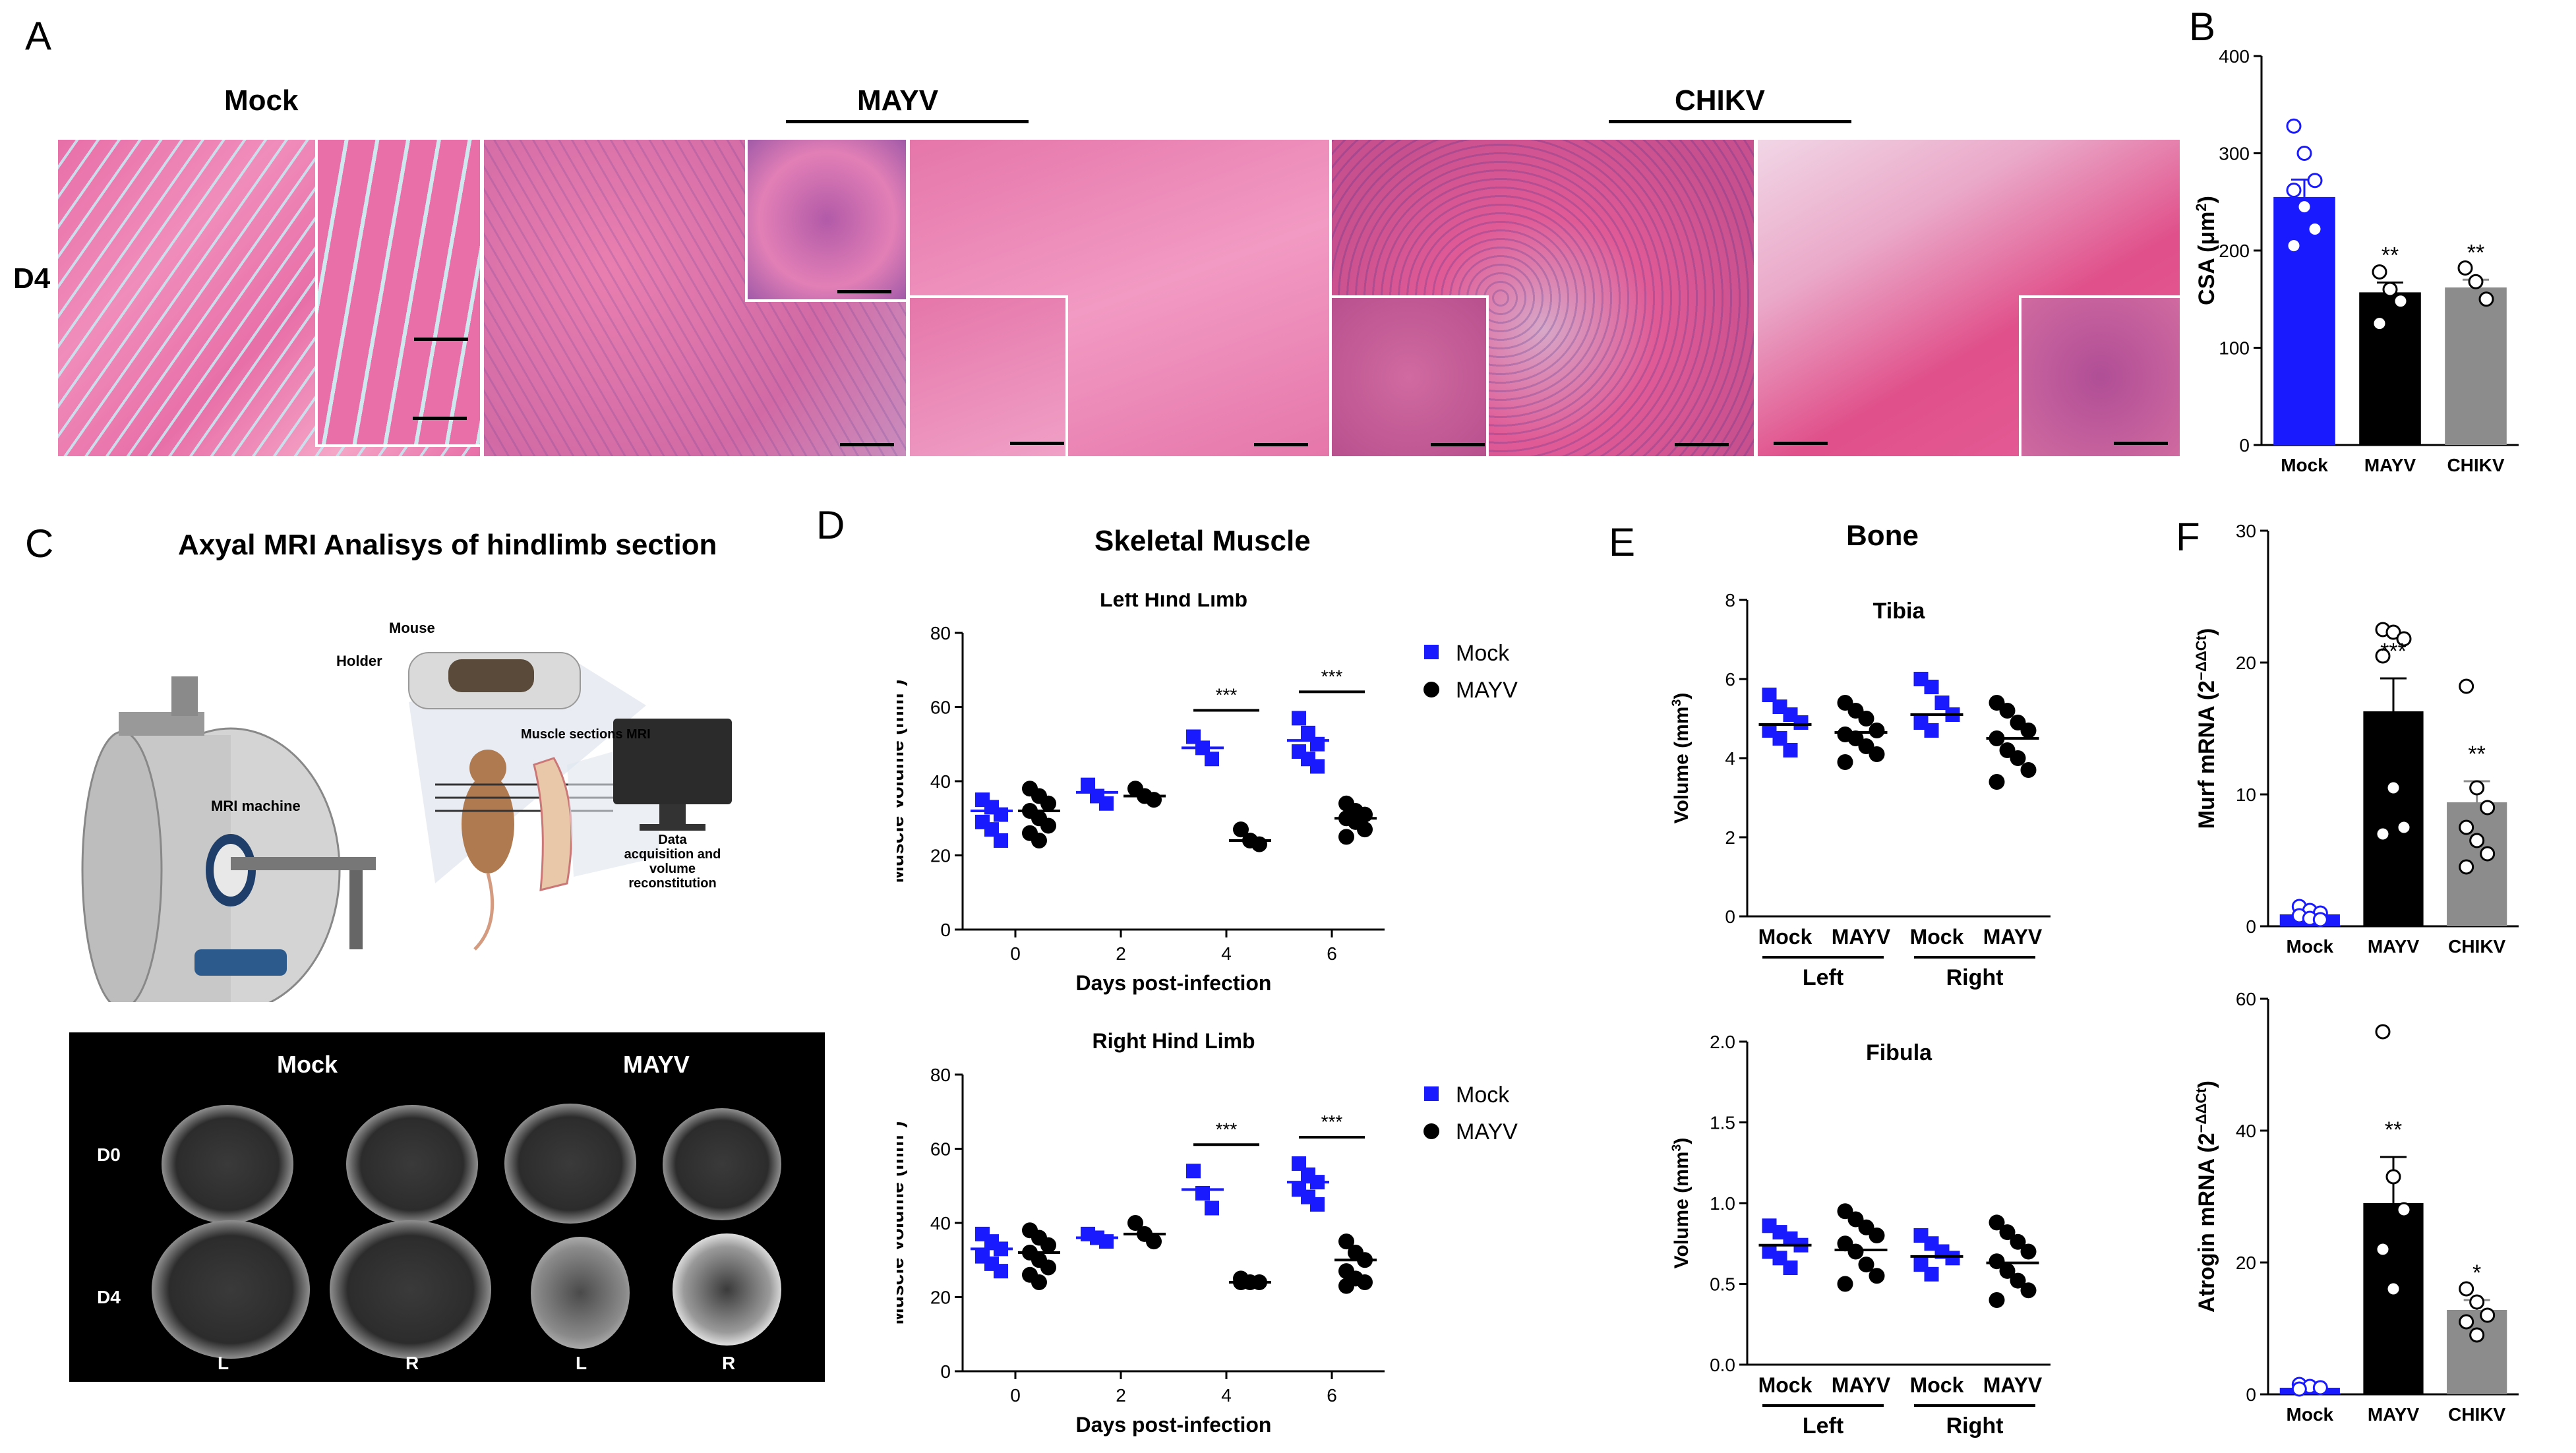 This screenshot has height=1453, width=2576. What do you see at coordinates (1121, 953) in the screenshot?
I see `x-tick-label: 2` at bounding box center [1121, 953].